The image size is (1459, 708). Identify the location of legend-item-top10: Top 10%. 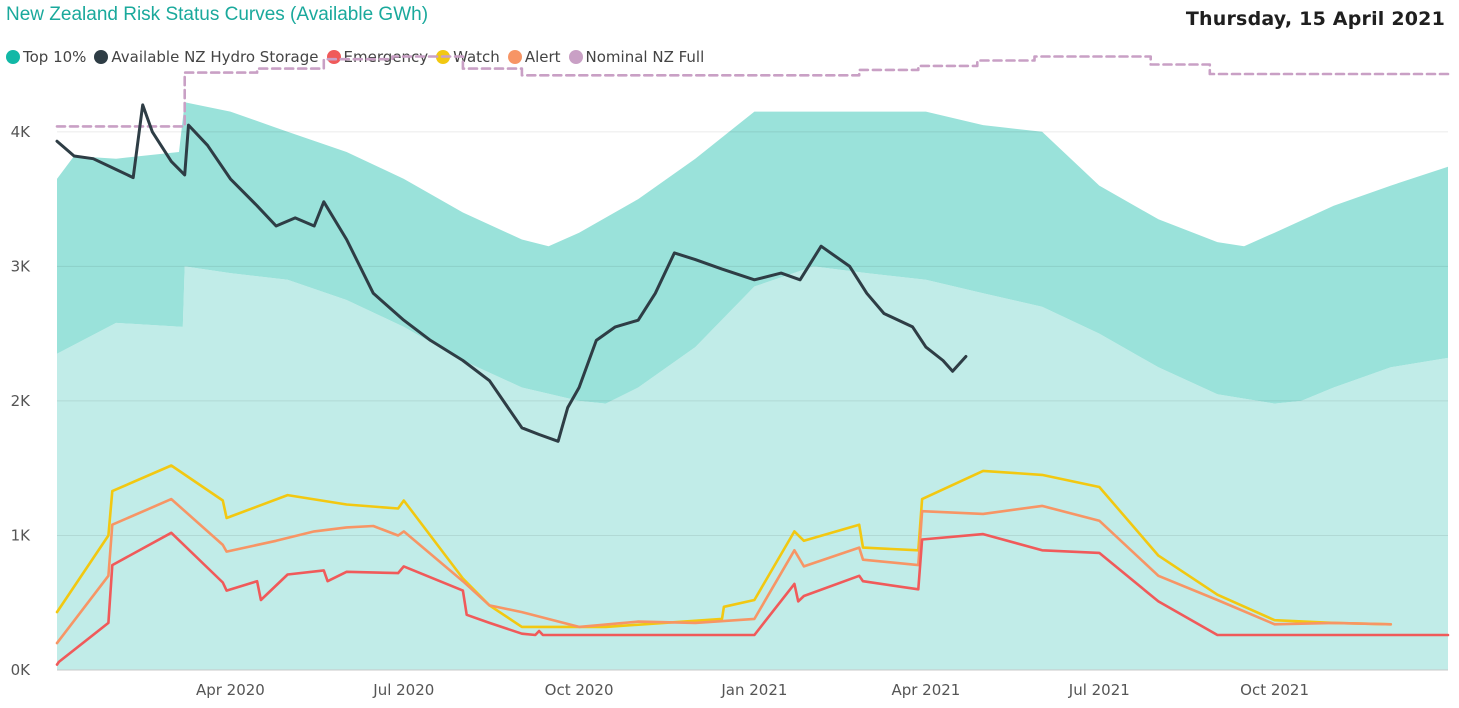
(46, 57).